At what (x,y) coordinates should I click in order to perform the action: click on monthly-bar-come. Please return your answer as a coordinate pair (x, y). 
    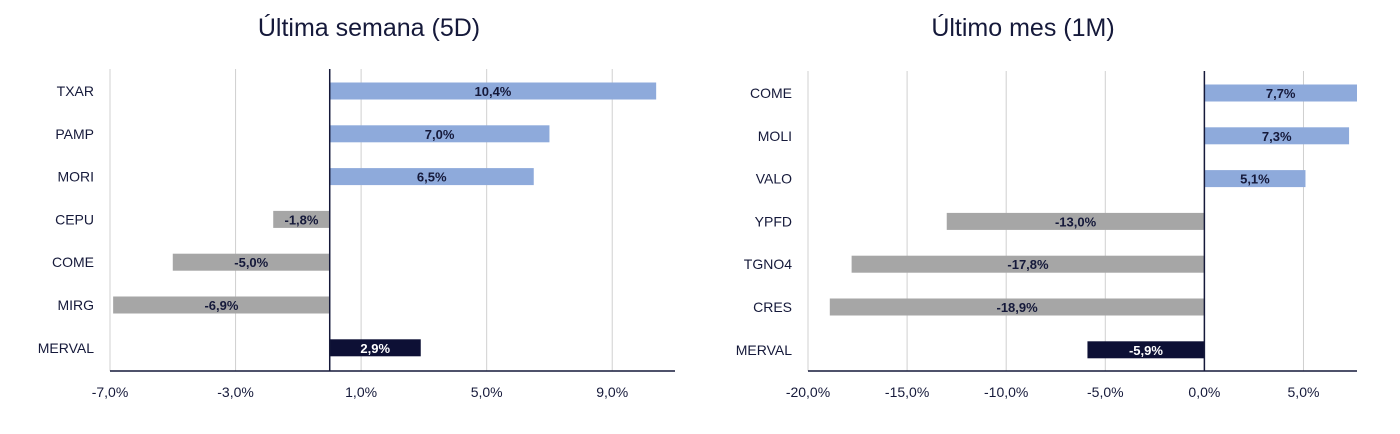
    Looking at the image, I should click on (1280, 93).